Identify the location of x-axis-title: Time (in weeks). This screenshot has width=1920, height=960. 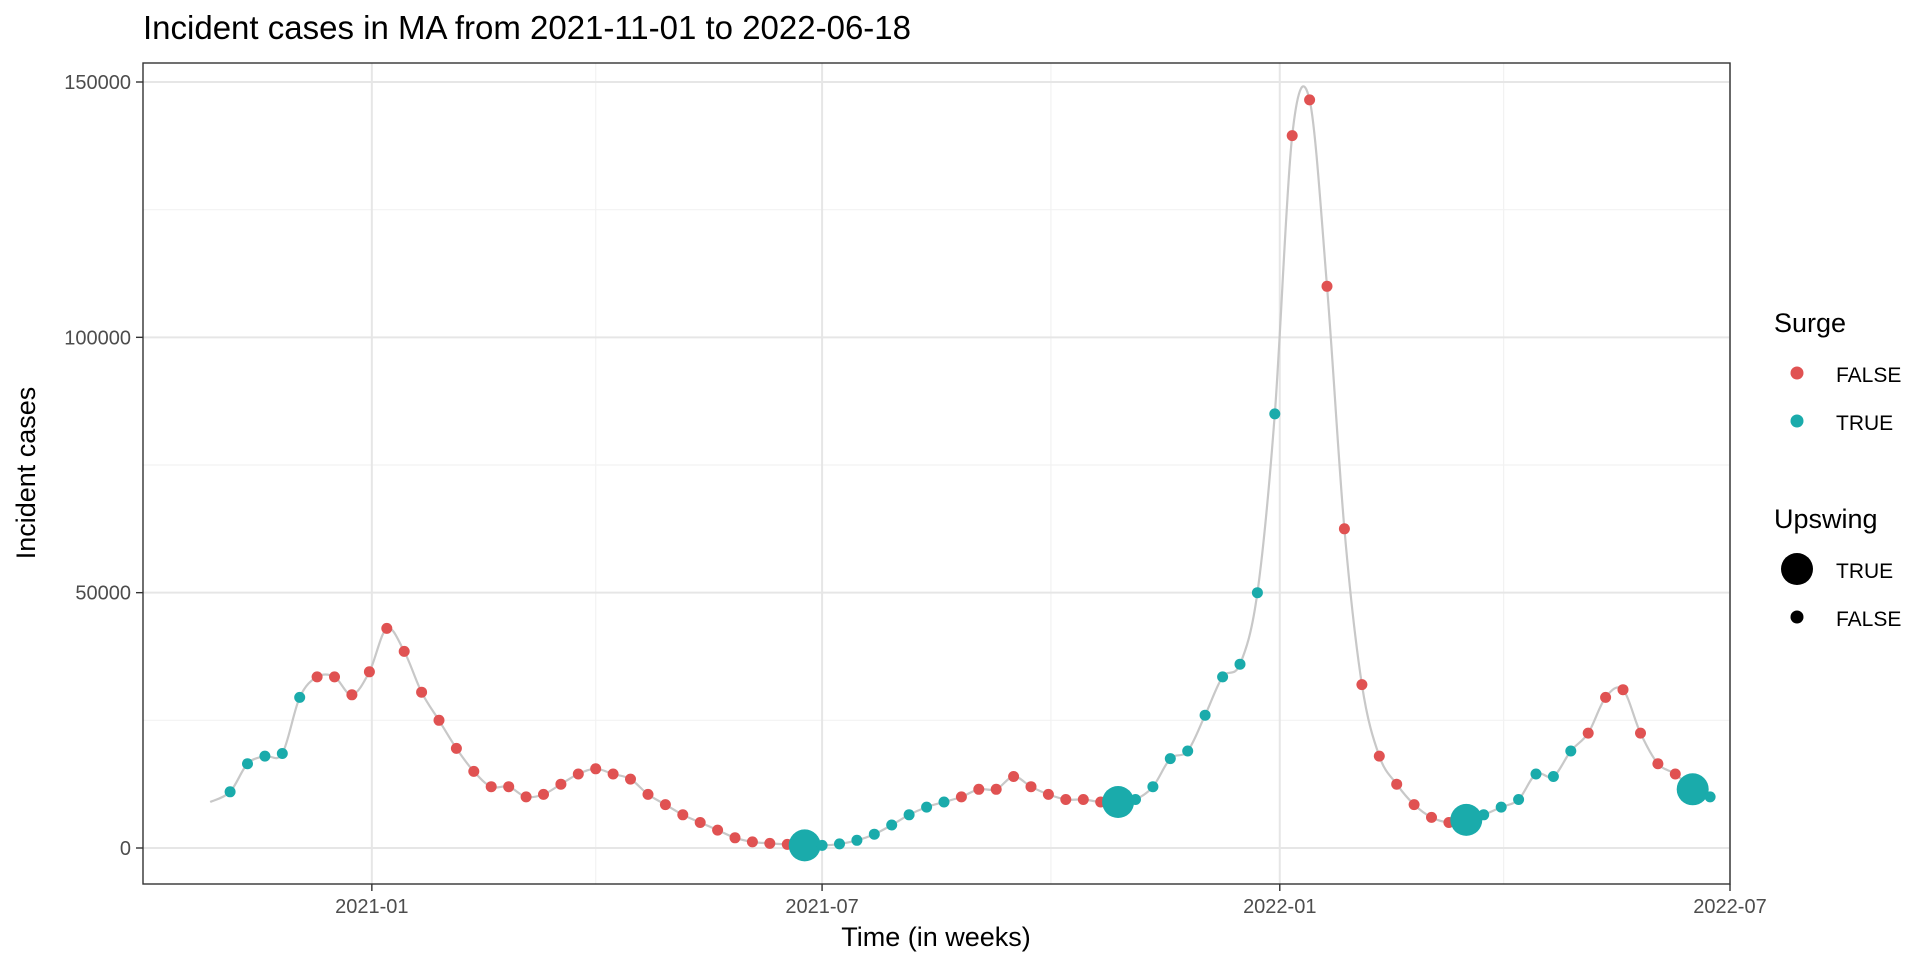
(936, 937).